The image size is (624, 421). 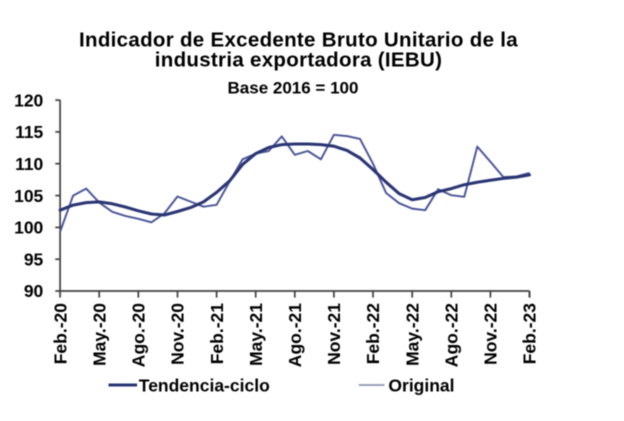 I want to click on svg-text: Base 2016 = 100, so click(x=293, y=88).